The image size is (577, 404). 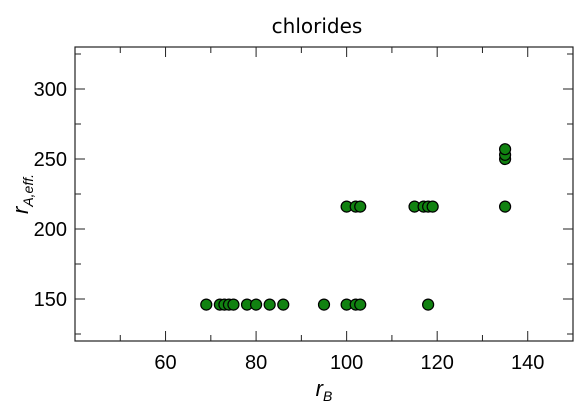 What do you see at coordinates (346, 363) in the screenshot?
I see `x-tick-label: 100` at bounding box center [346, 363].